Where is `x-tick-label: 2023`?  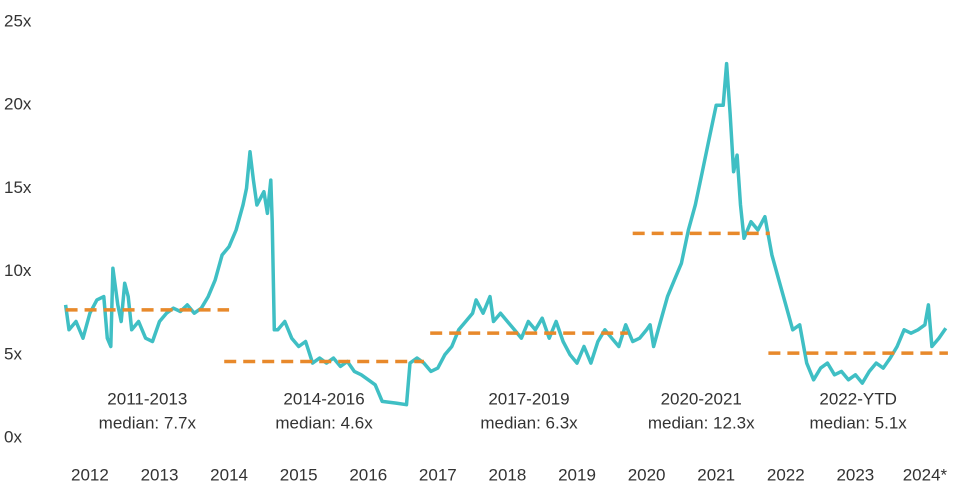
x-tick-label: 2023 is located at coordinates (855, 474).